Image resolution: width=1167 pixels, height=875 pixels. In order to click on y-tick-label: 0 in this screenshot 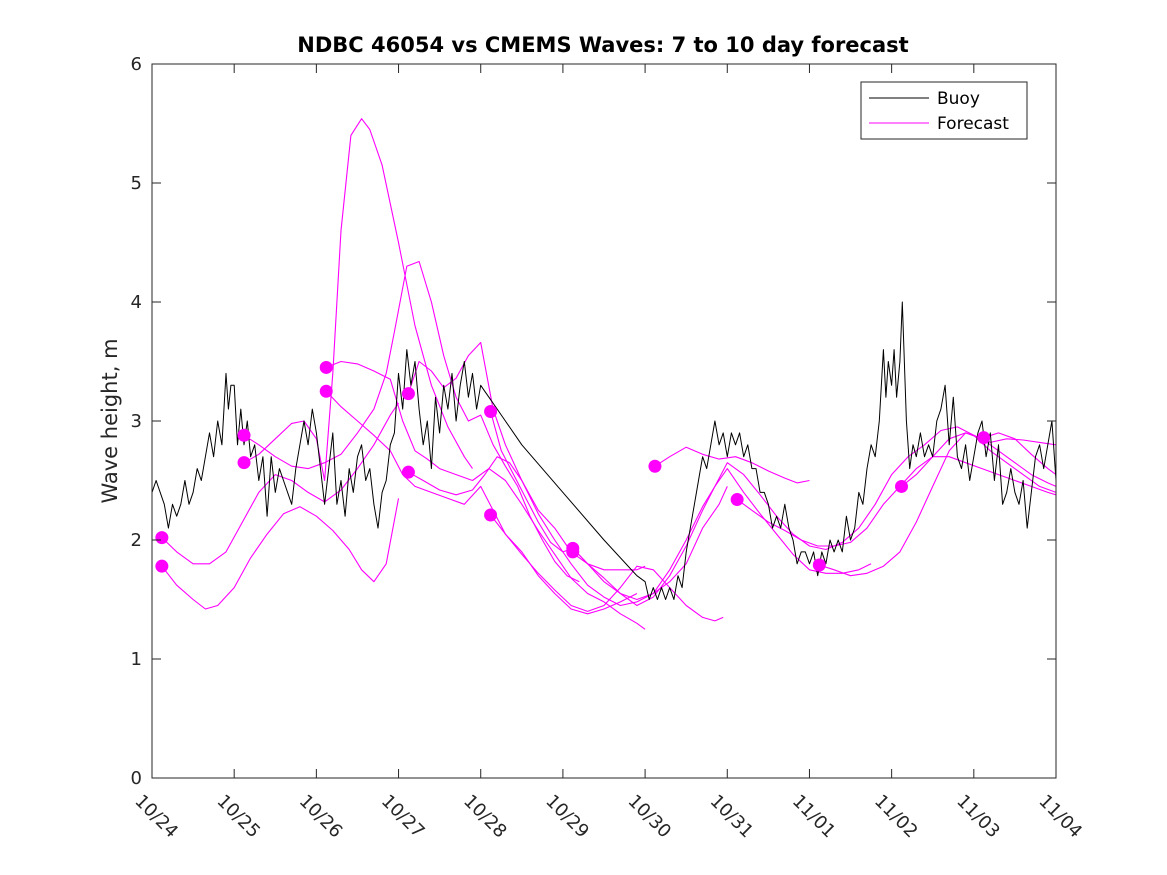, I will do `click(136, 778)`.